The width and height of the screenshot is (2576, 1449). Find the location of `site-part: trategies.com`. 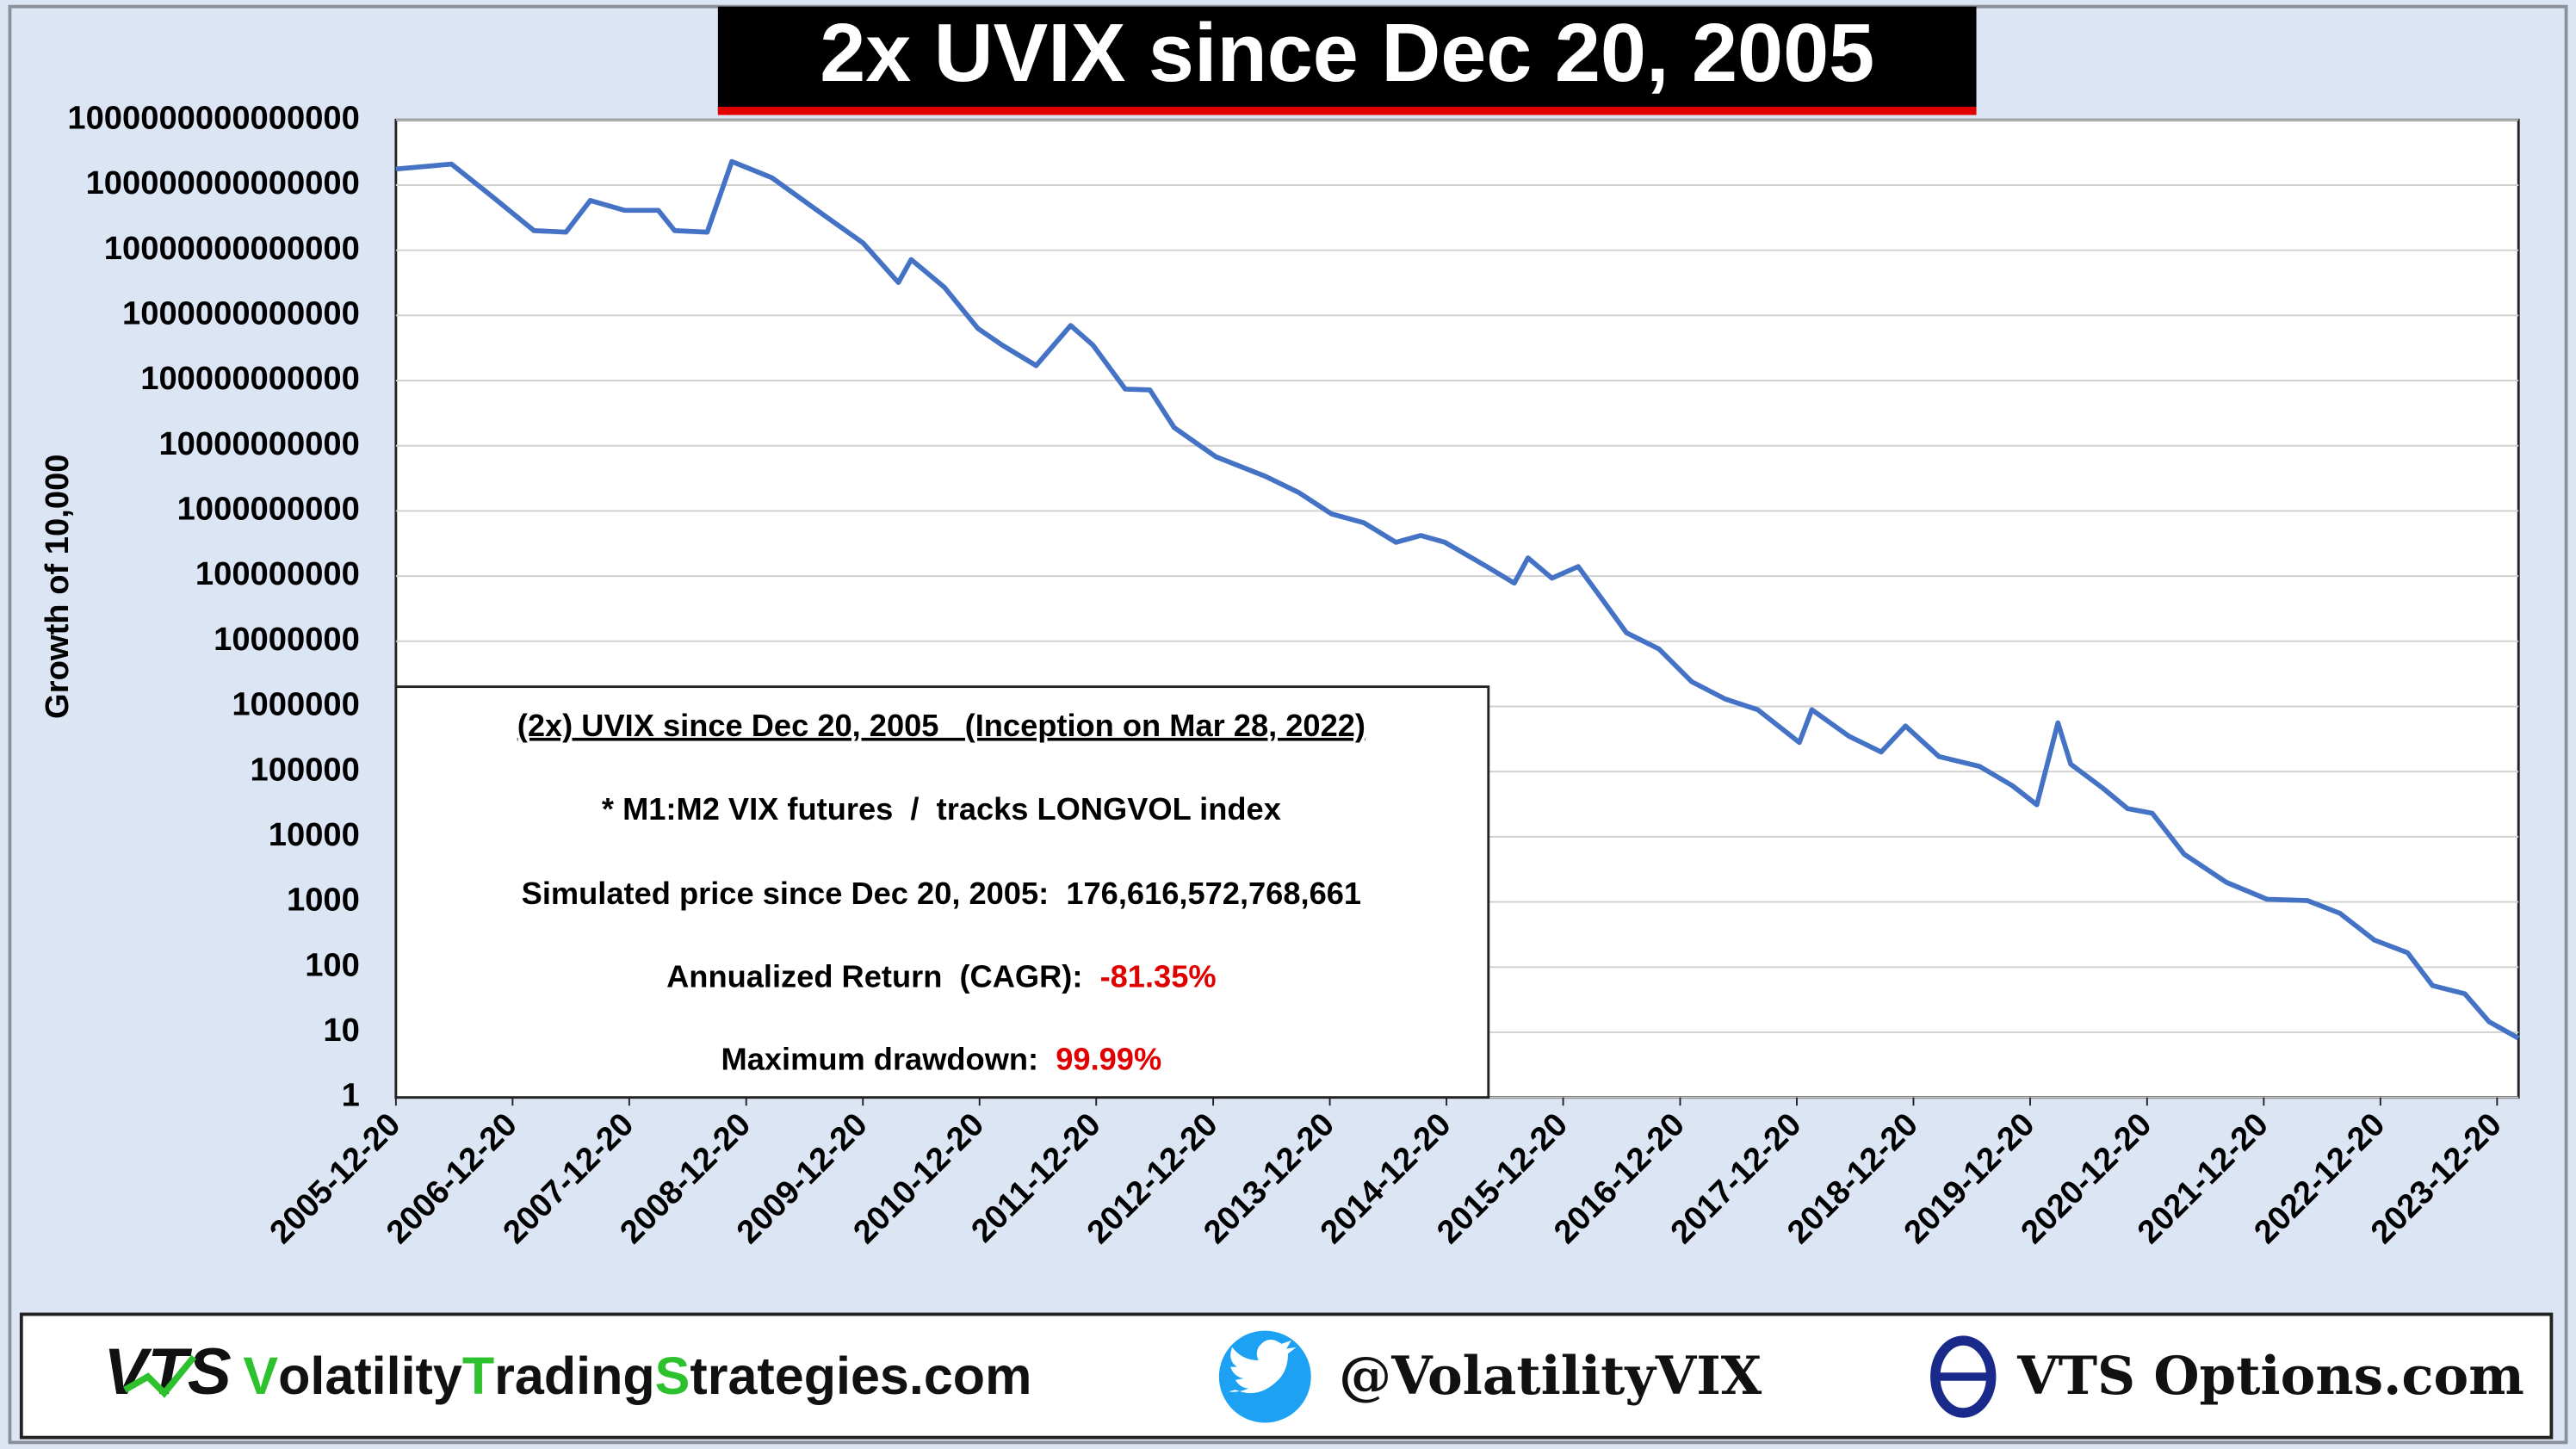

site-part: trategies.com is located at coordinates (860, 1376).